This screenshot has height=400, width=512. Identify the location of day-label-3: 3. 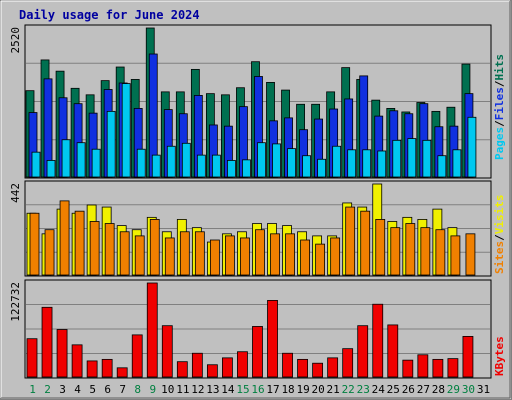
(62, 389).